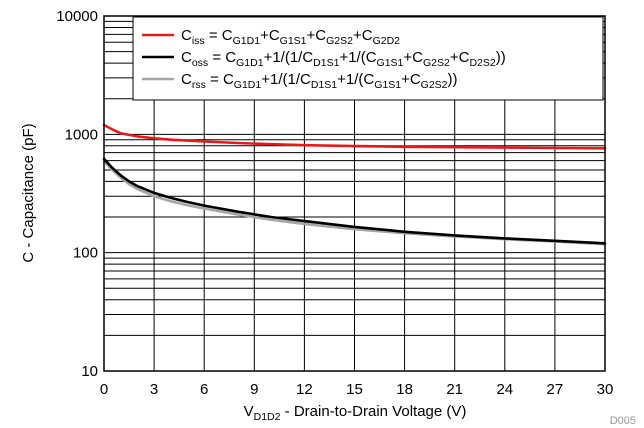 The image size is (644, 428). What do you see at coordinates (605, 389) in the screenshot?
I see `x-tick-label: 30` at bounding box center [605, 389].